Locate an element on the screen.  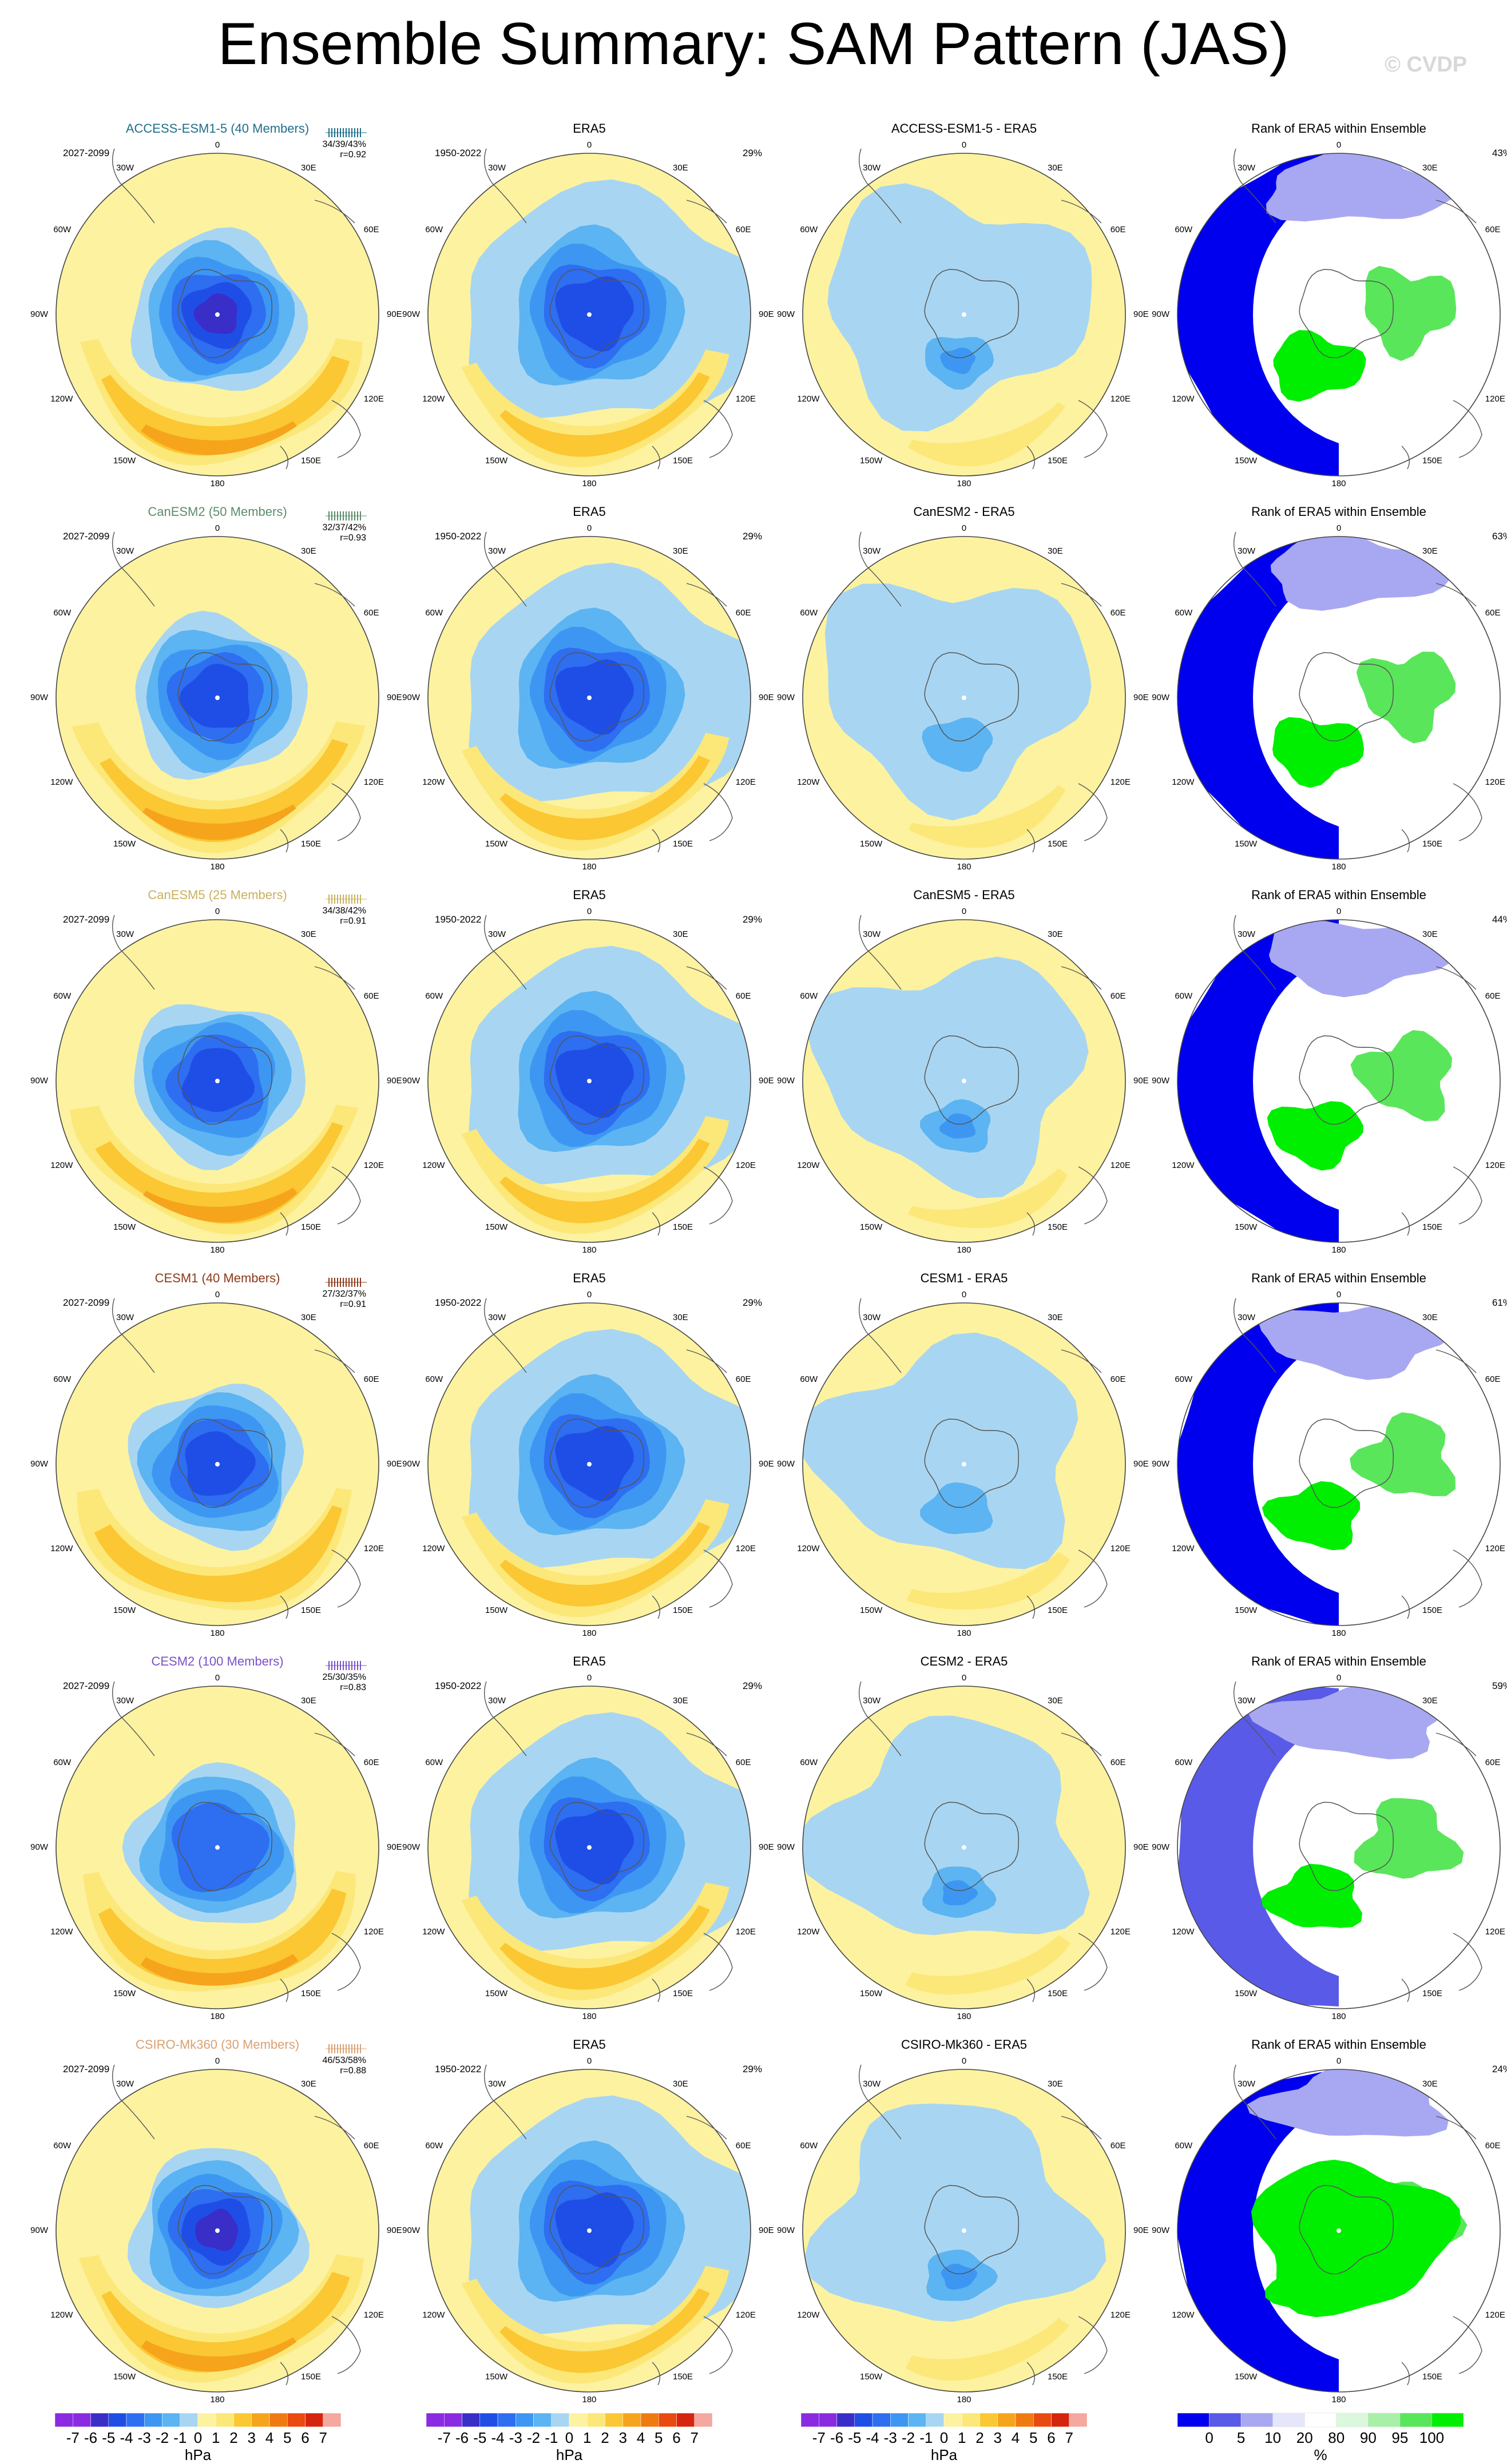
rank-stat: 44% is located at coordinates (1499, 919).